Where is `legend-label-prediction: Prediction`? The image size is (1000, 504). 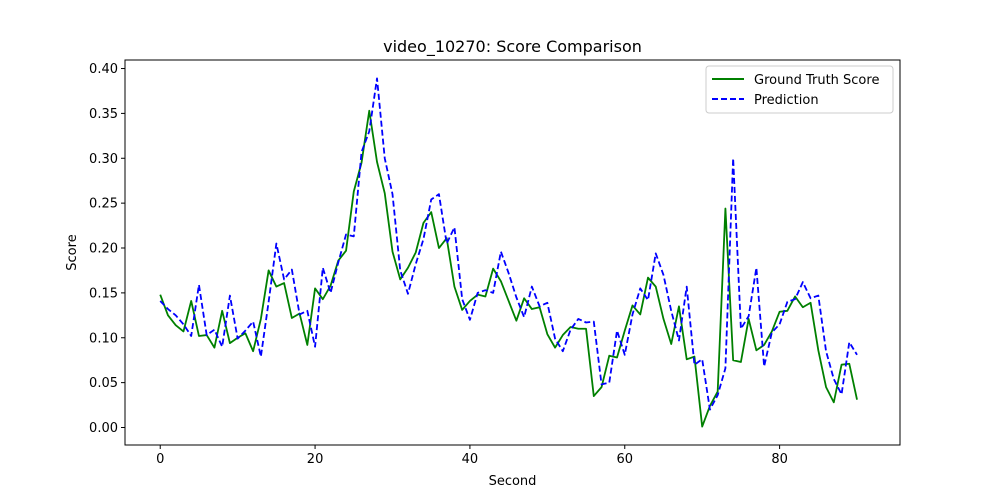 legend-label-prediction: Prediction is located at coordinates (786, 100).